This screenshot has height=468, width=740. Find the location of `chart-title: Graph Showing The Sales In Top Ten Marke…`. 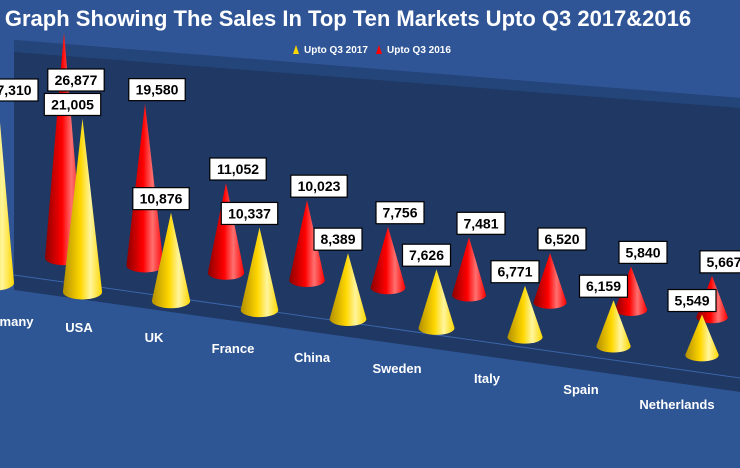

chart-title: Graph Showing The Sales In Top Ten Marke… is located at coordinates (348, 18).